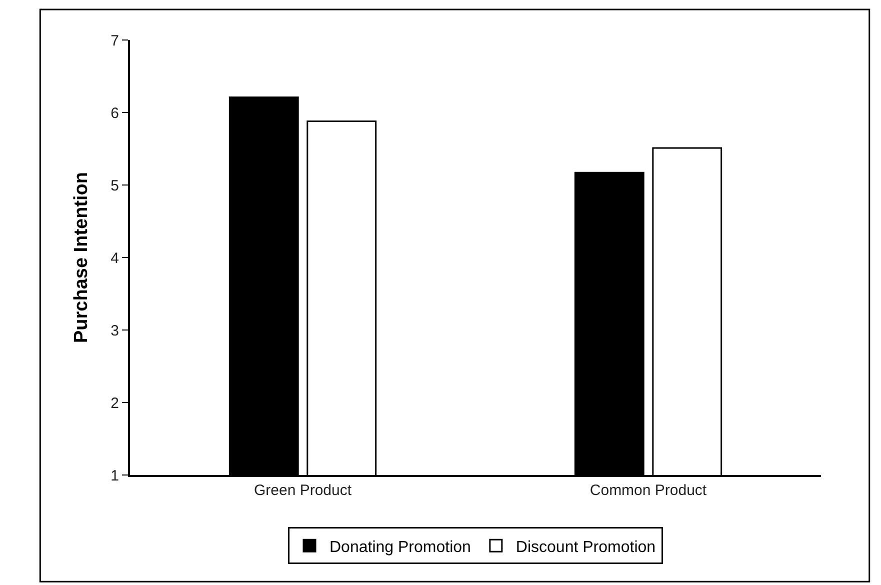 The image size is (881, 585). I want to click on y-tick-label: 3, so click(114, 331).